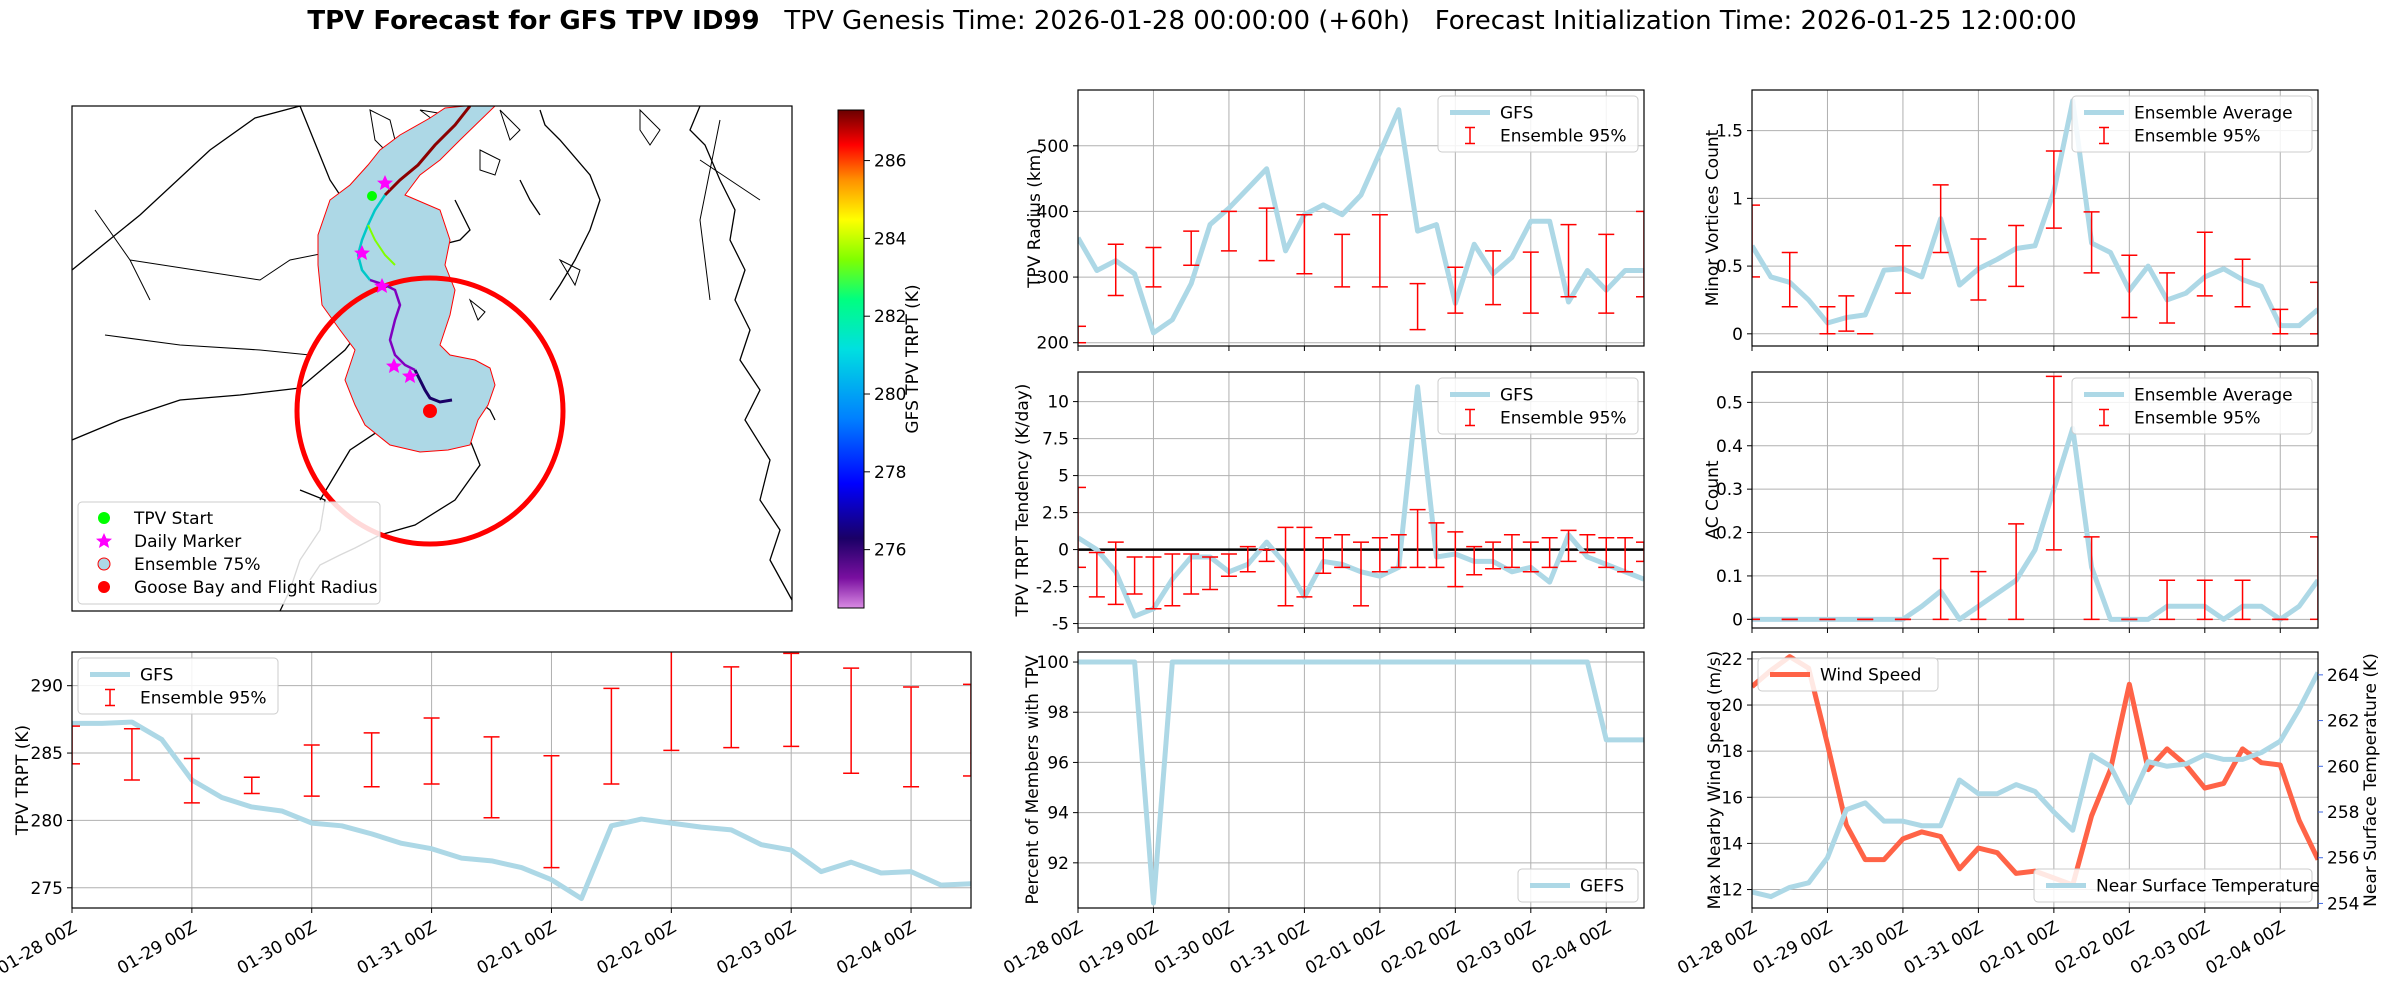 The height and width of the screenshot is (982, 2384). Describe the element at coordinates (1053, 344) in the screenshot. I see `y-tick-label: 200` at that location.